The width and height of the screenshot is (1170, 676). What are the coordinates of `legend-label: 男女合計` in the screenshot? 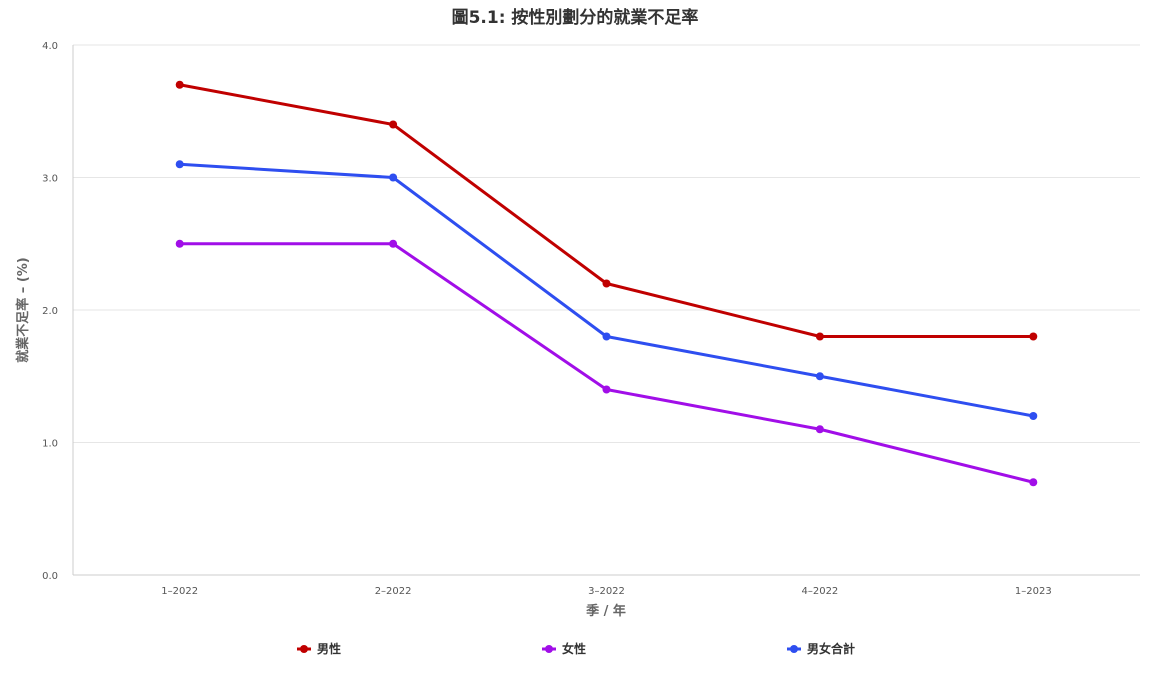 It's located at (831, 648).